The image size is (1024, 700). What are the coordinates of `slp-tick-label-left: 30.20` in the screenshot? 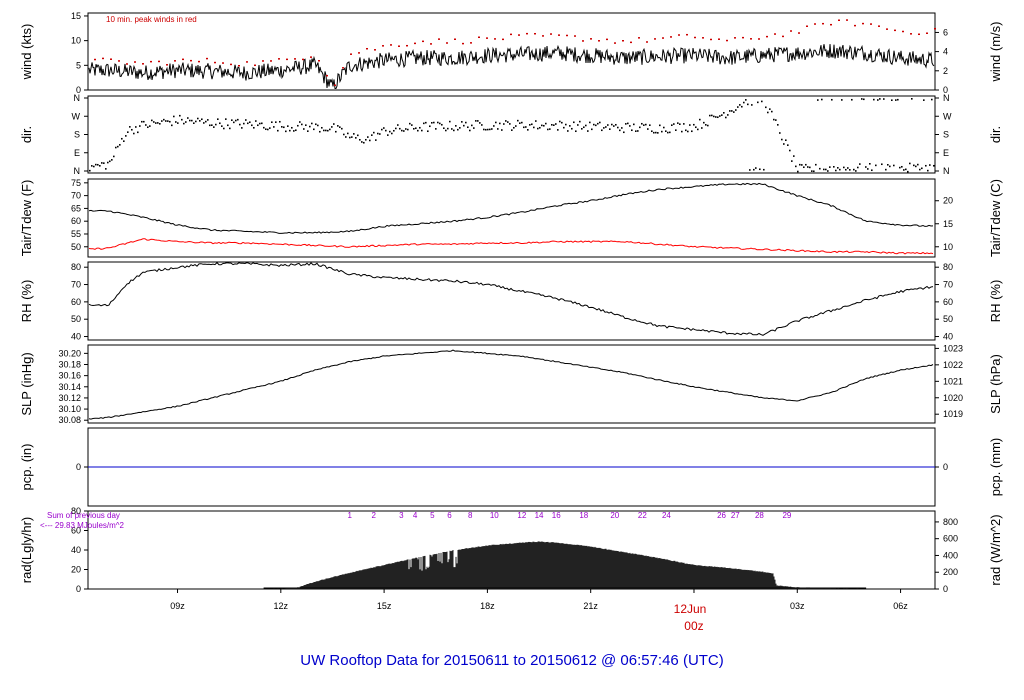 It's located at (69, 353).